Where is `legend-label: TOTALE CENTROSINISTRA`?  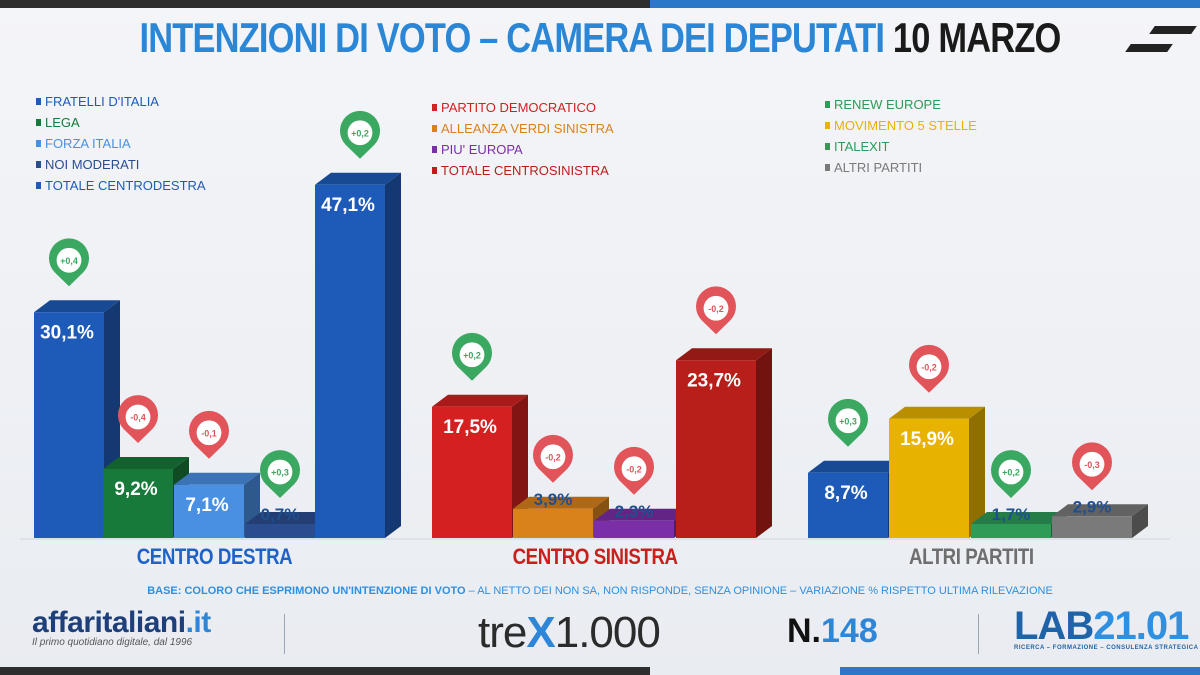 legend-label: TOTALE CENTROSINISTRA is located at coordinates (525, 170).